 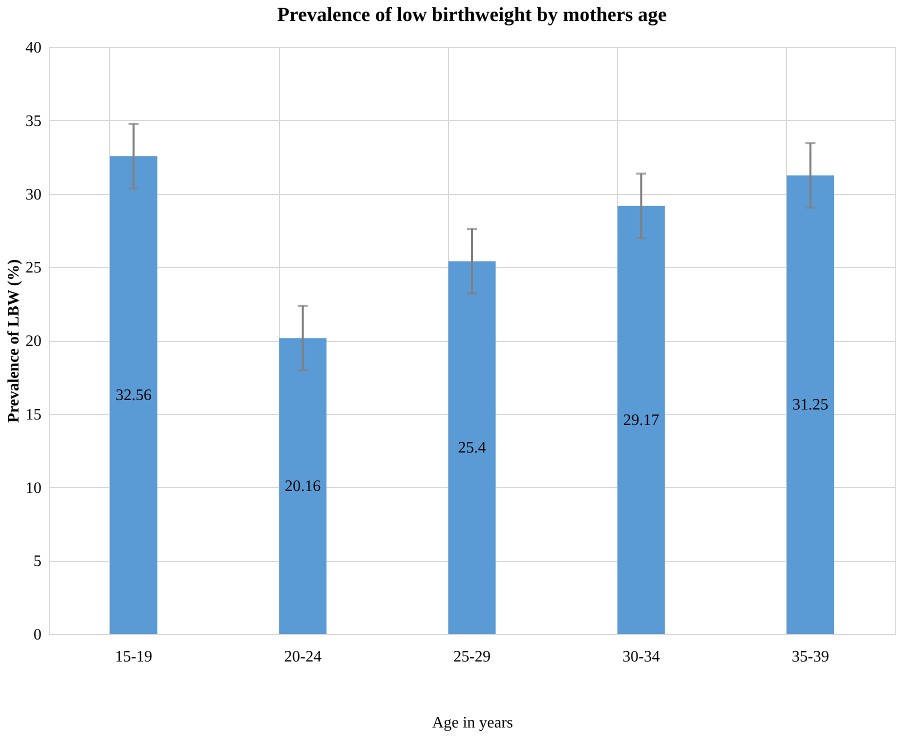 What do you see at coordinates (472, 15) in the screenshot?
I see `chart-title: Prevalence of low birthweight by mothers age` at bounding box center [472, 15].